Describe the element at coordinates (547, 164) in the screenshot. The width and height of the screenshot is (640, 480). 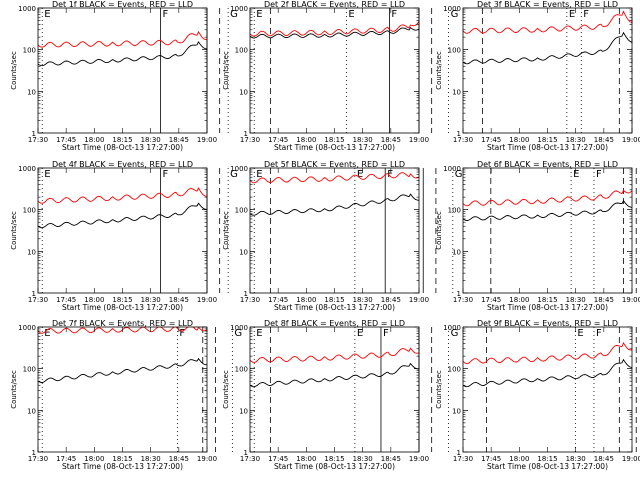
I see `panel-title: Det 6f BLACK = Events, RED = LLD` at that location.